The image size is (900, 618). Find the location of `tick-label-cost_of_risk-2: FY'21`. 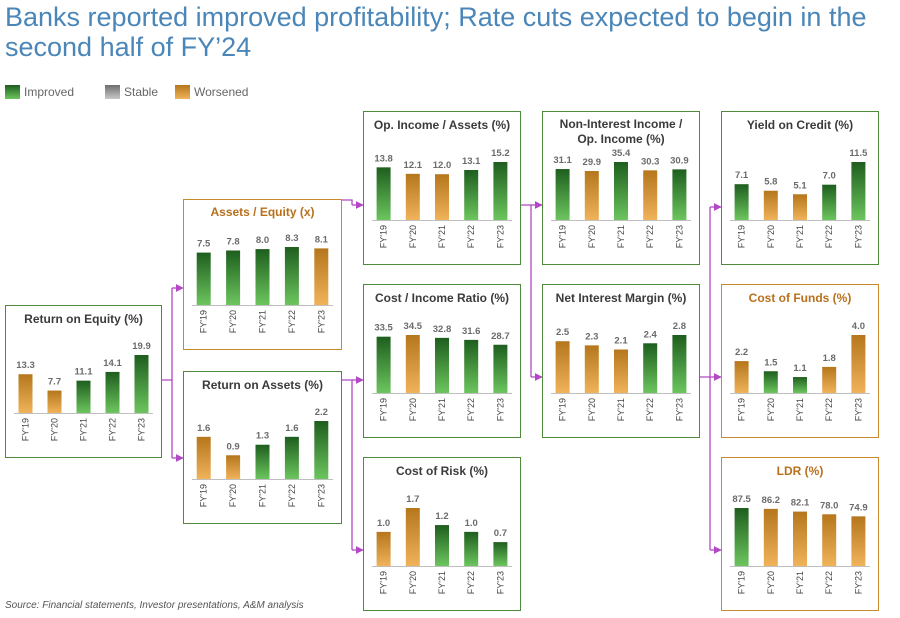

tick-label-cost_of_risk-2: FY'21 is located at coordinates (442, 582).